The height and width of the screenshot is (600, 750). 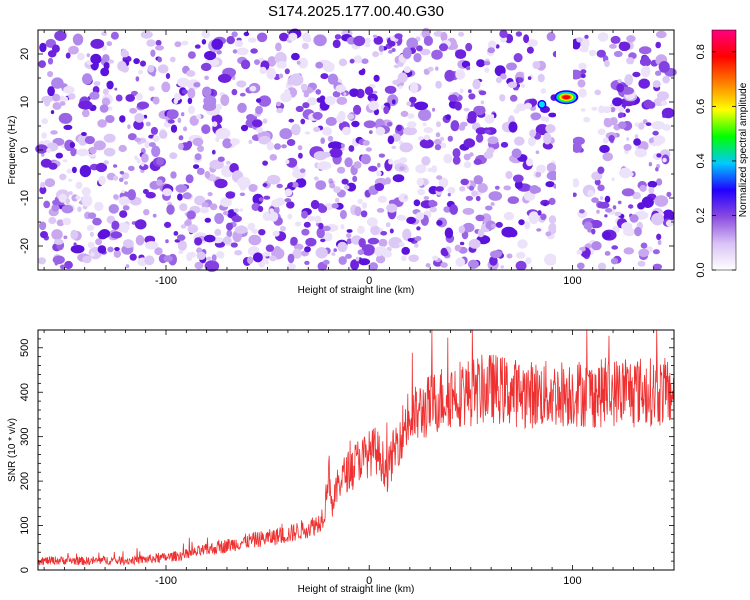 What do you see at coordinates (356, 11) in the screenshot?
I see `figure-title: S174.2025.177.00.40.G30` at bounding box center [356, 11].